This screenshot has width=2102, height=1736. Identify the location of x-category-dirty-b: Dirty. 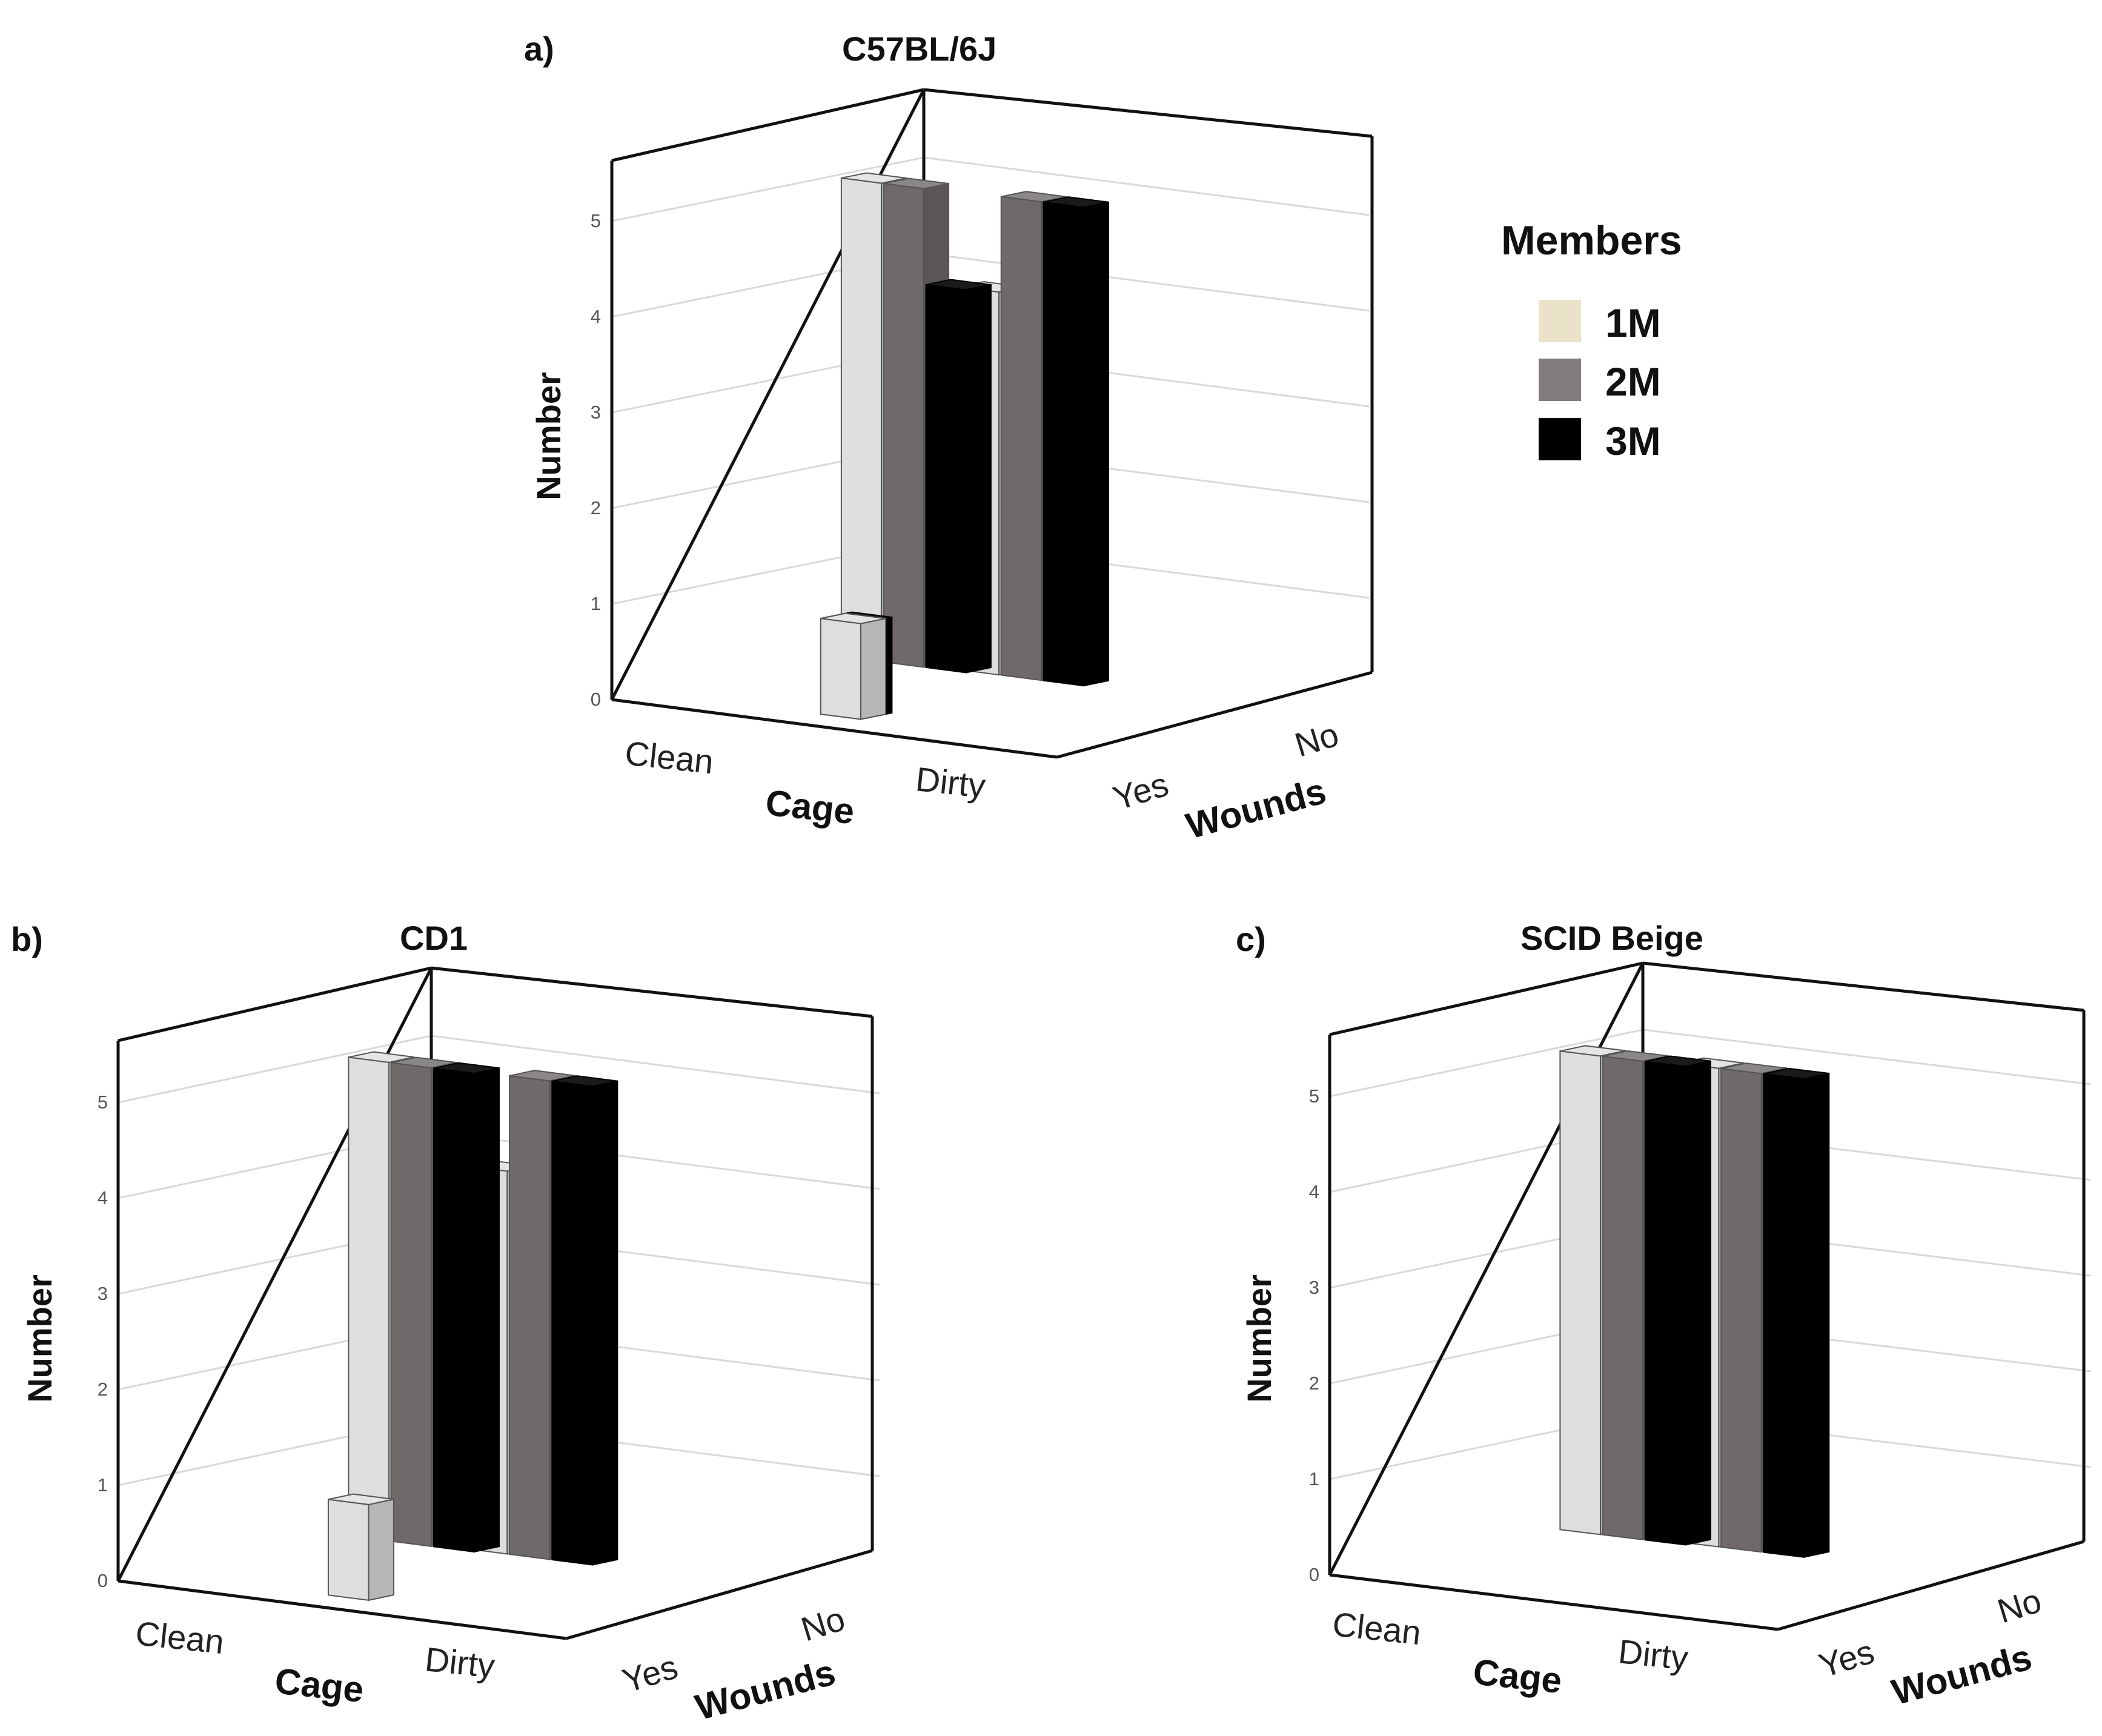
(460, 1662).